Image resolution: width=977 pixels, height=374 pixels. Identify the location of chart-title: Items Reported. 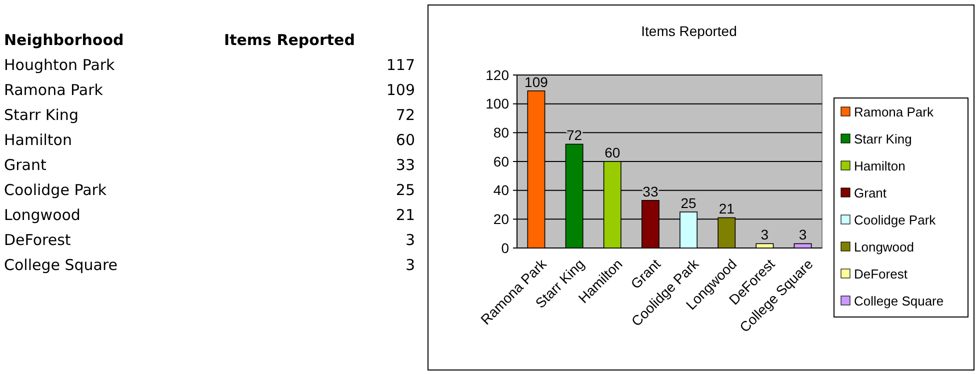
(689, 31).